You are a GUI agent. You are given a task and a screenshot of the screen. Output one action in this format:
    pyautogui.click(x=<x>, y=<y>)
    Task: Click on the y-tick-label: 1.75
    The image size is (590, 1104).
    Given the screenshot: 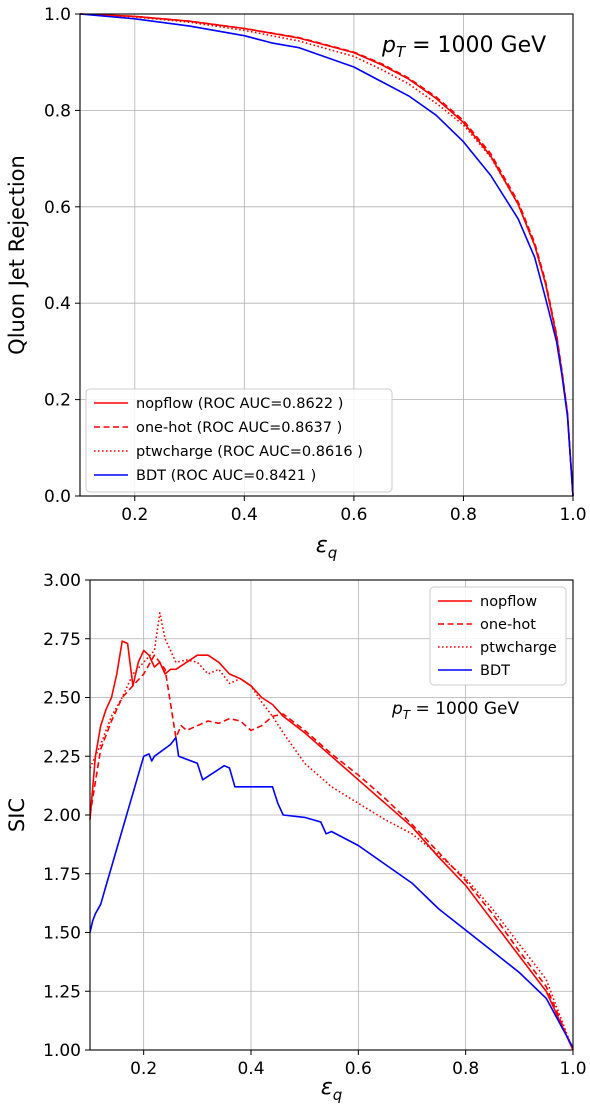 What is the action you would take?
    pyautogui.click(x=62, y=875)
    